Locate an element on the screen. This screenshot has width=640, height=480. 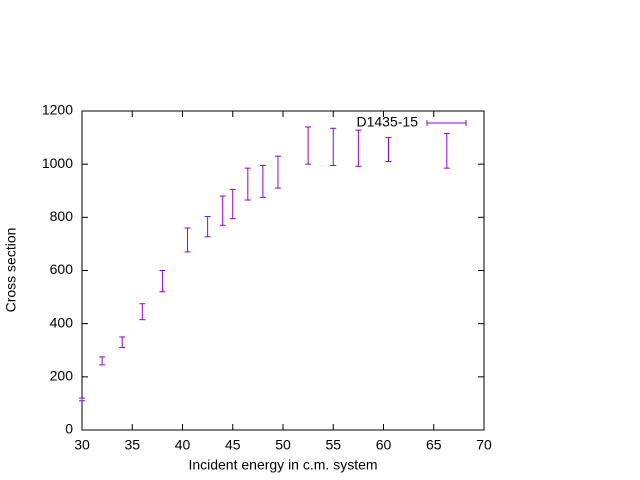
y-tick-label: 600 is located at coordinates (62, 269).